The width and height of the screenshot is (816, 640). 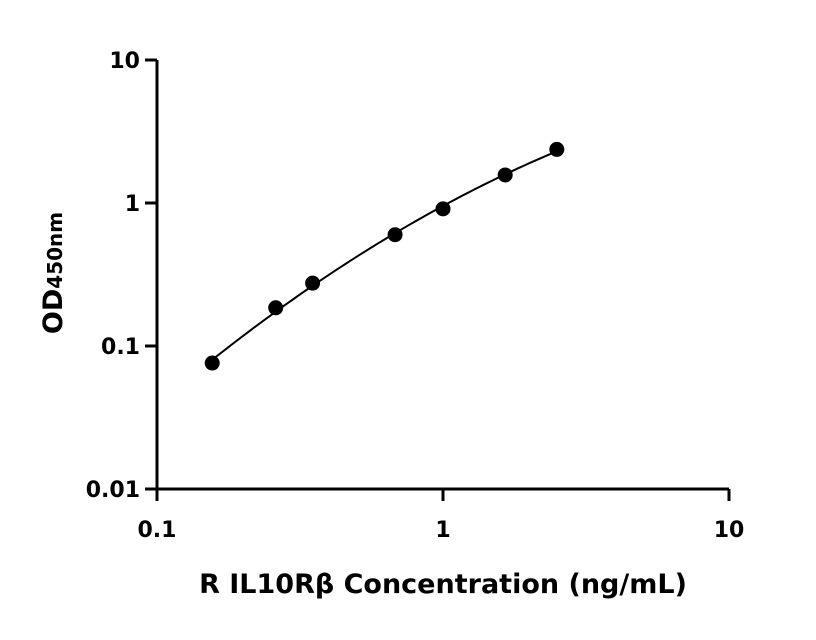 What do you see at coordinates (120, 347) in the screenshot?
I see `y-tick-label: 0.1` at bounding box center [120, 347].